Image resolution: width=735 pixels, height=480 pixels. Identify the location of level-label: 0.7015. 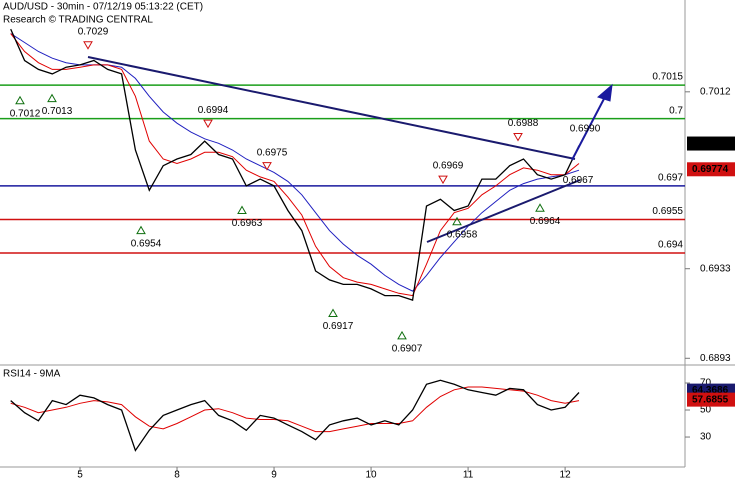
(667, 77).